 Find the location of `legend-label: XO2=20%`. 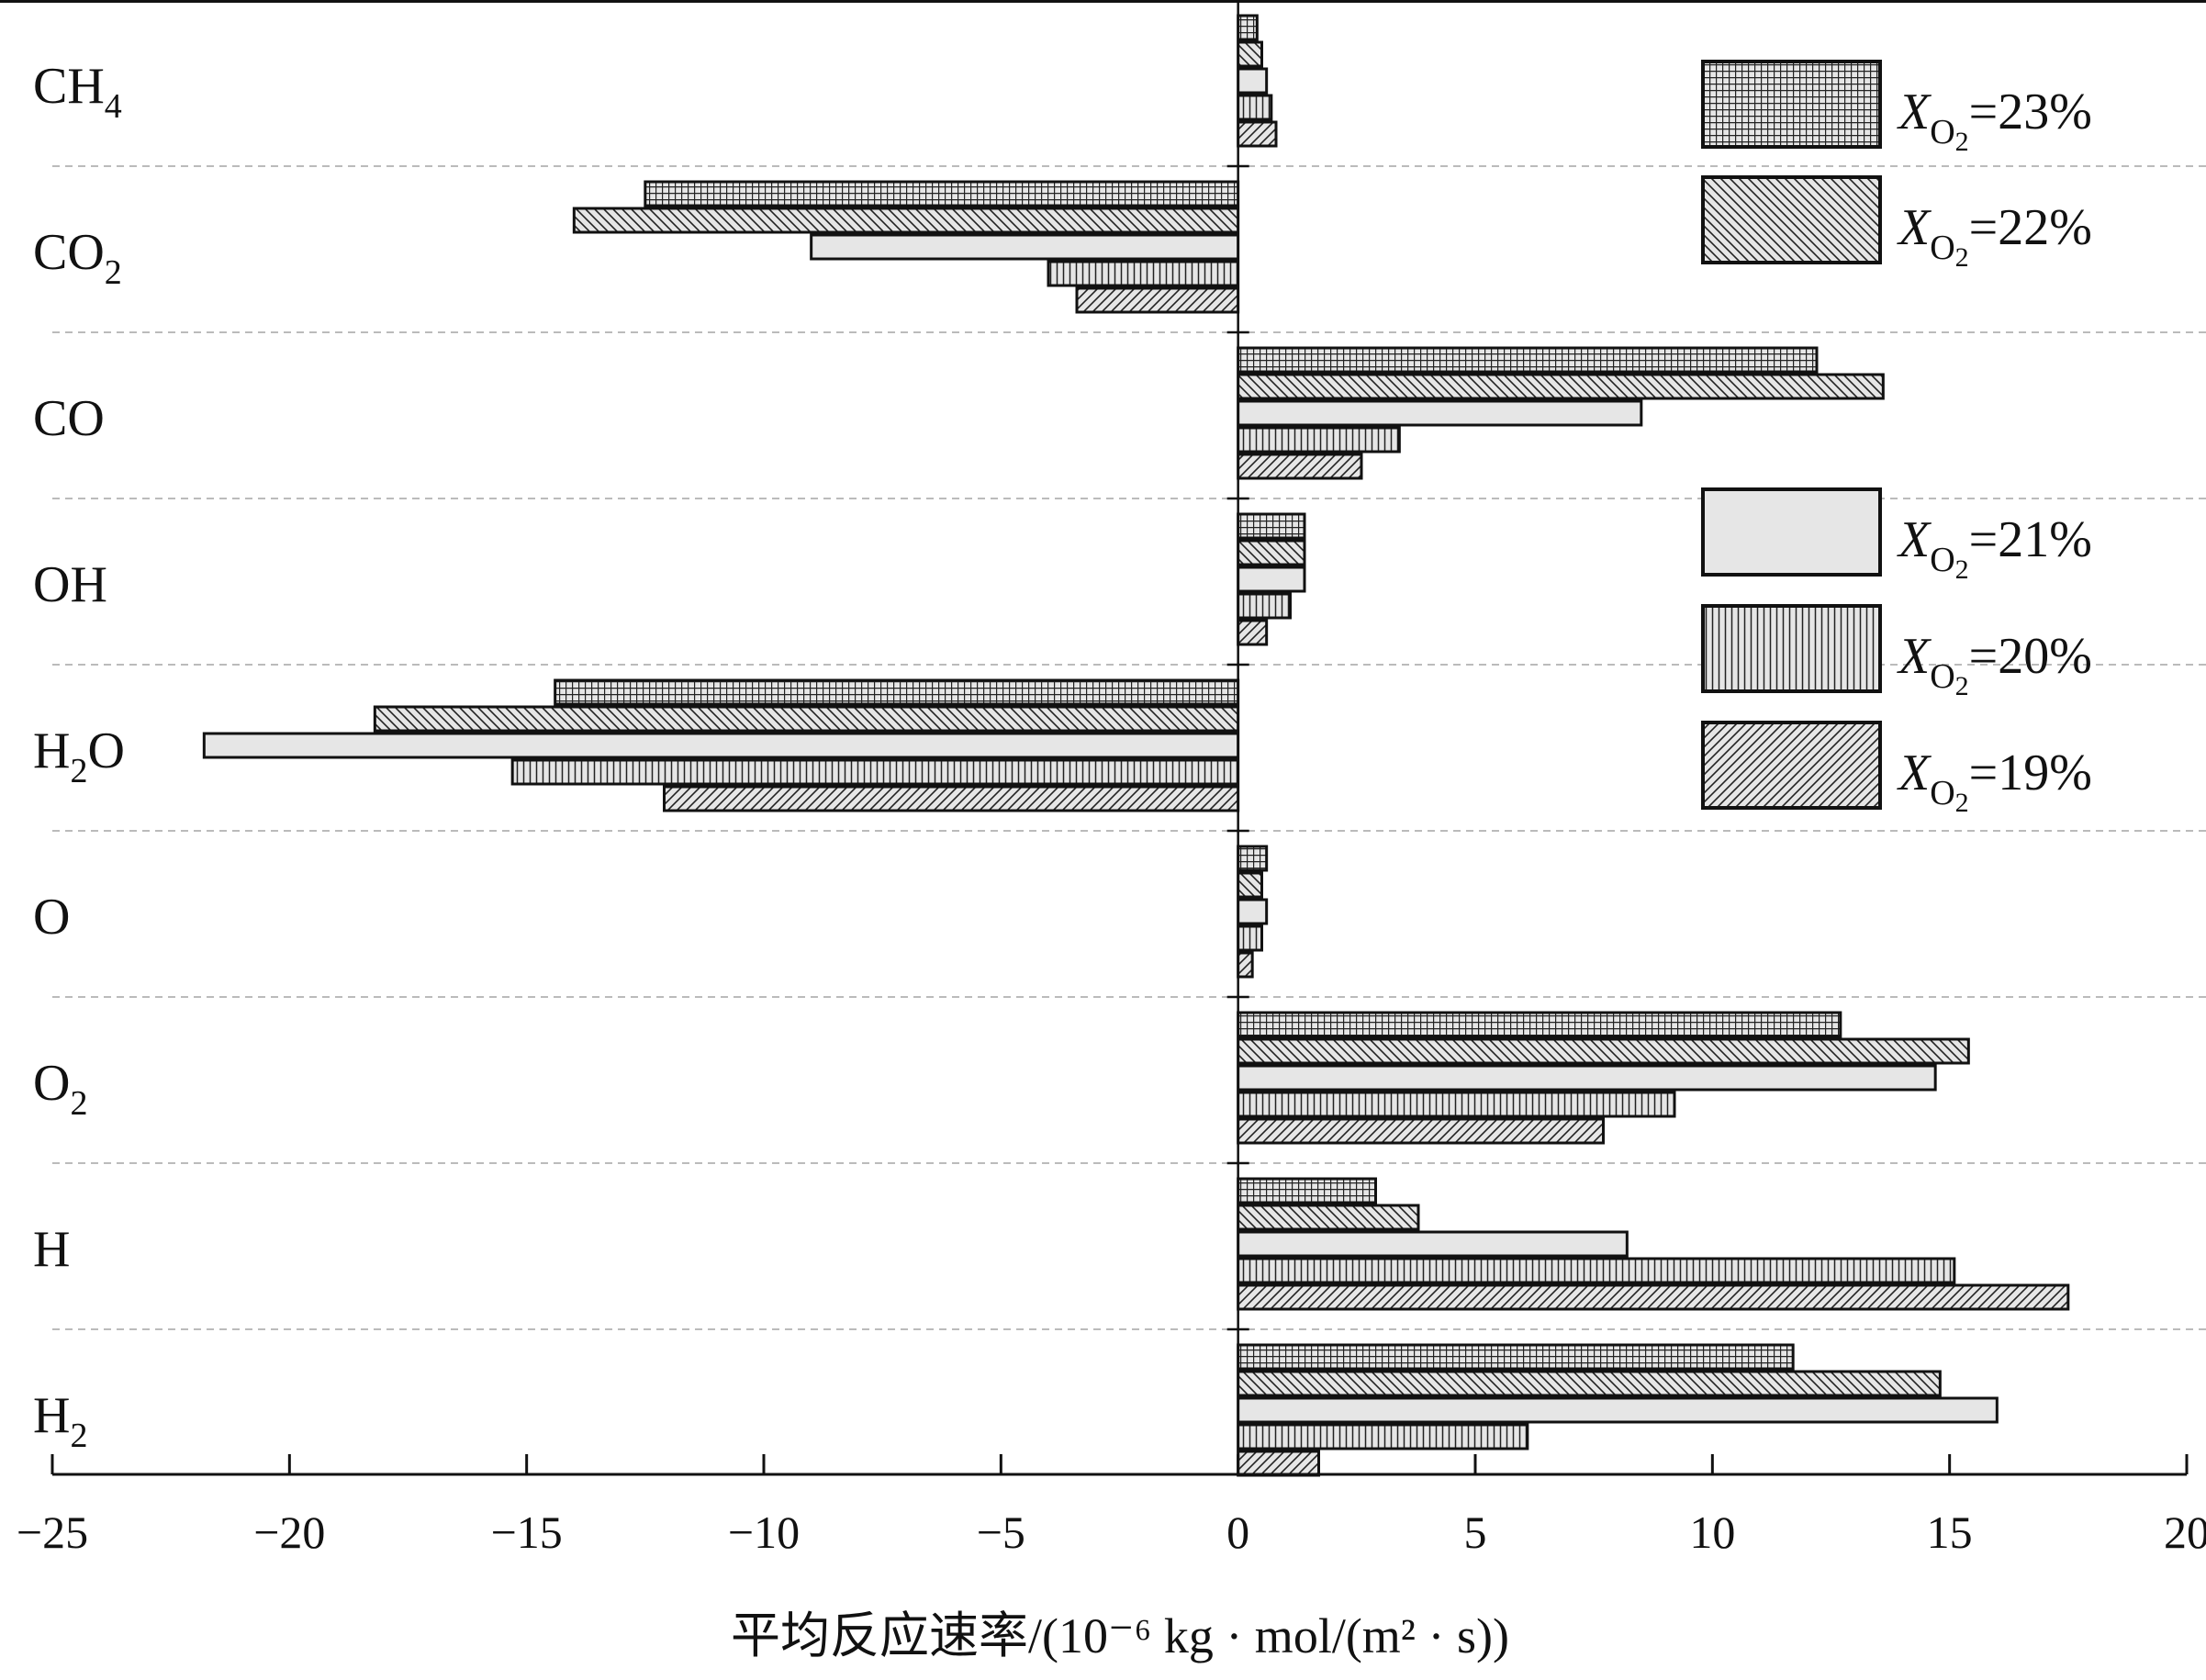

legend-label: XO2=20% is located at coordinates (1995, 664).